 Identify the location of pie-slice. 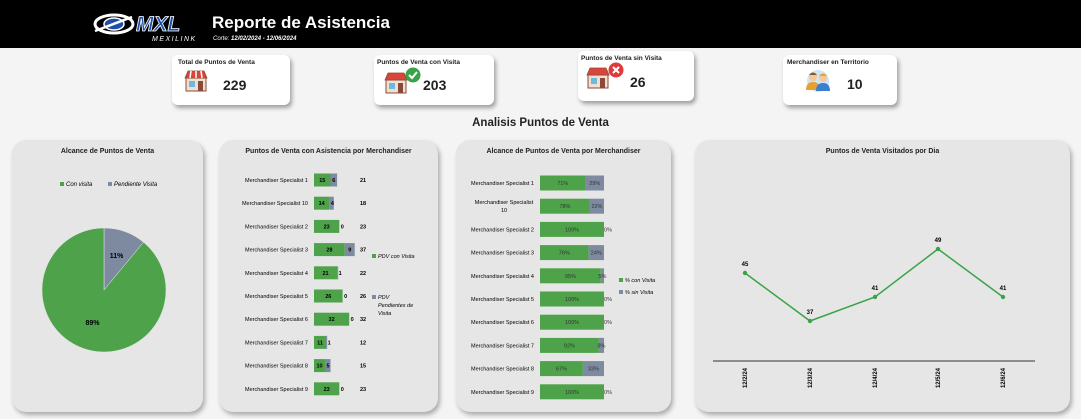
(104, 290).